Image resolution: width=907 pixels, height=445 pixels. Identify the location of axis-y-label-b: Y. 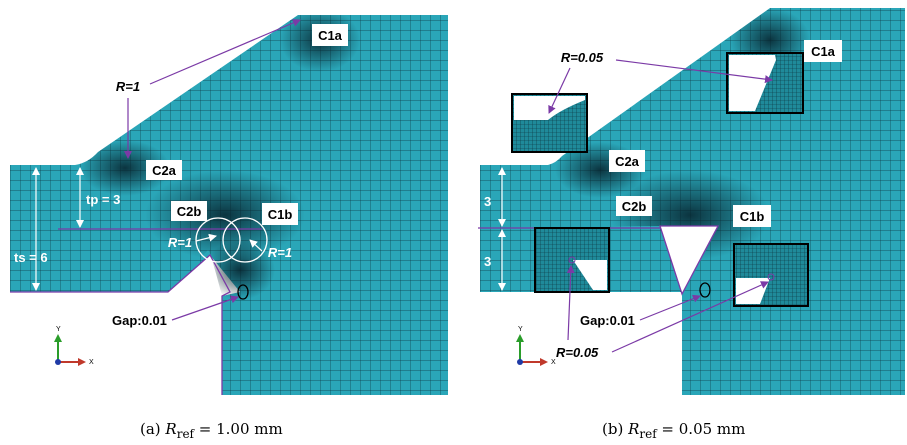
(520, 329).